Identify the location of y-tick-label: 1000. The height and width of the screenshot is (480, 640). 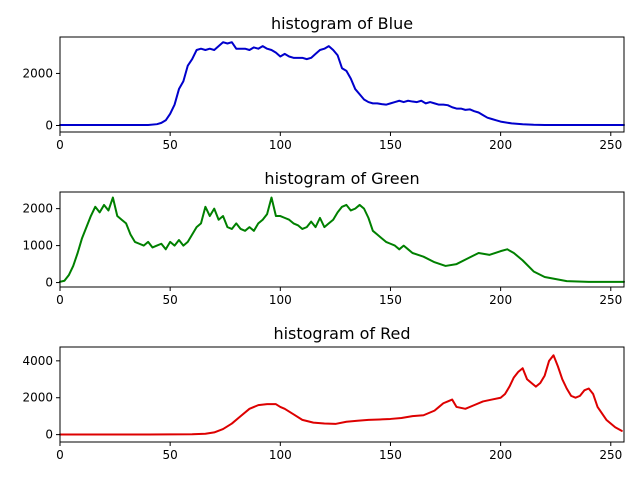
(37, 246).